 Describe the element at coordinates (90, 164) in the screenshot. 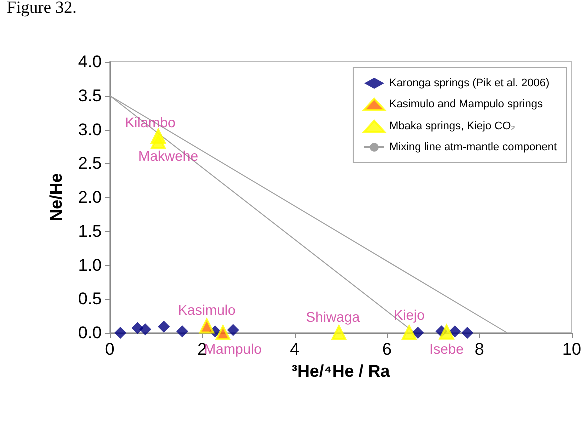

I see `y-tick-label: 2.5` at that location.